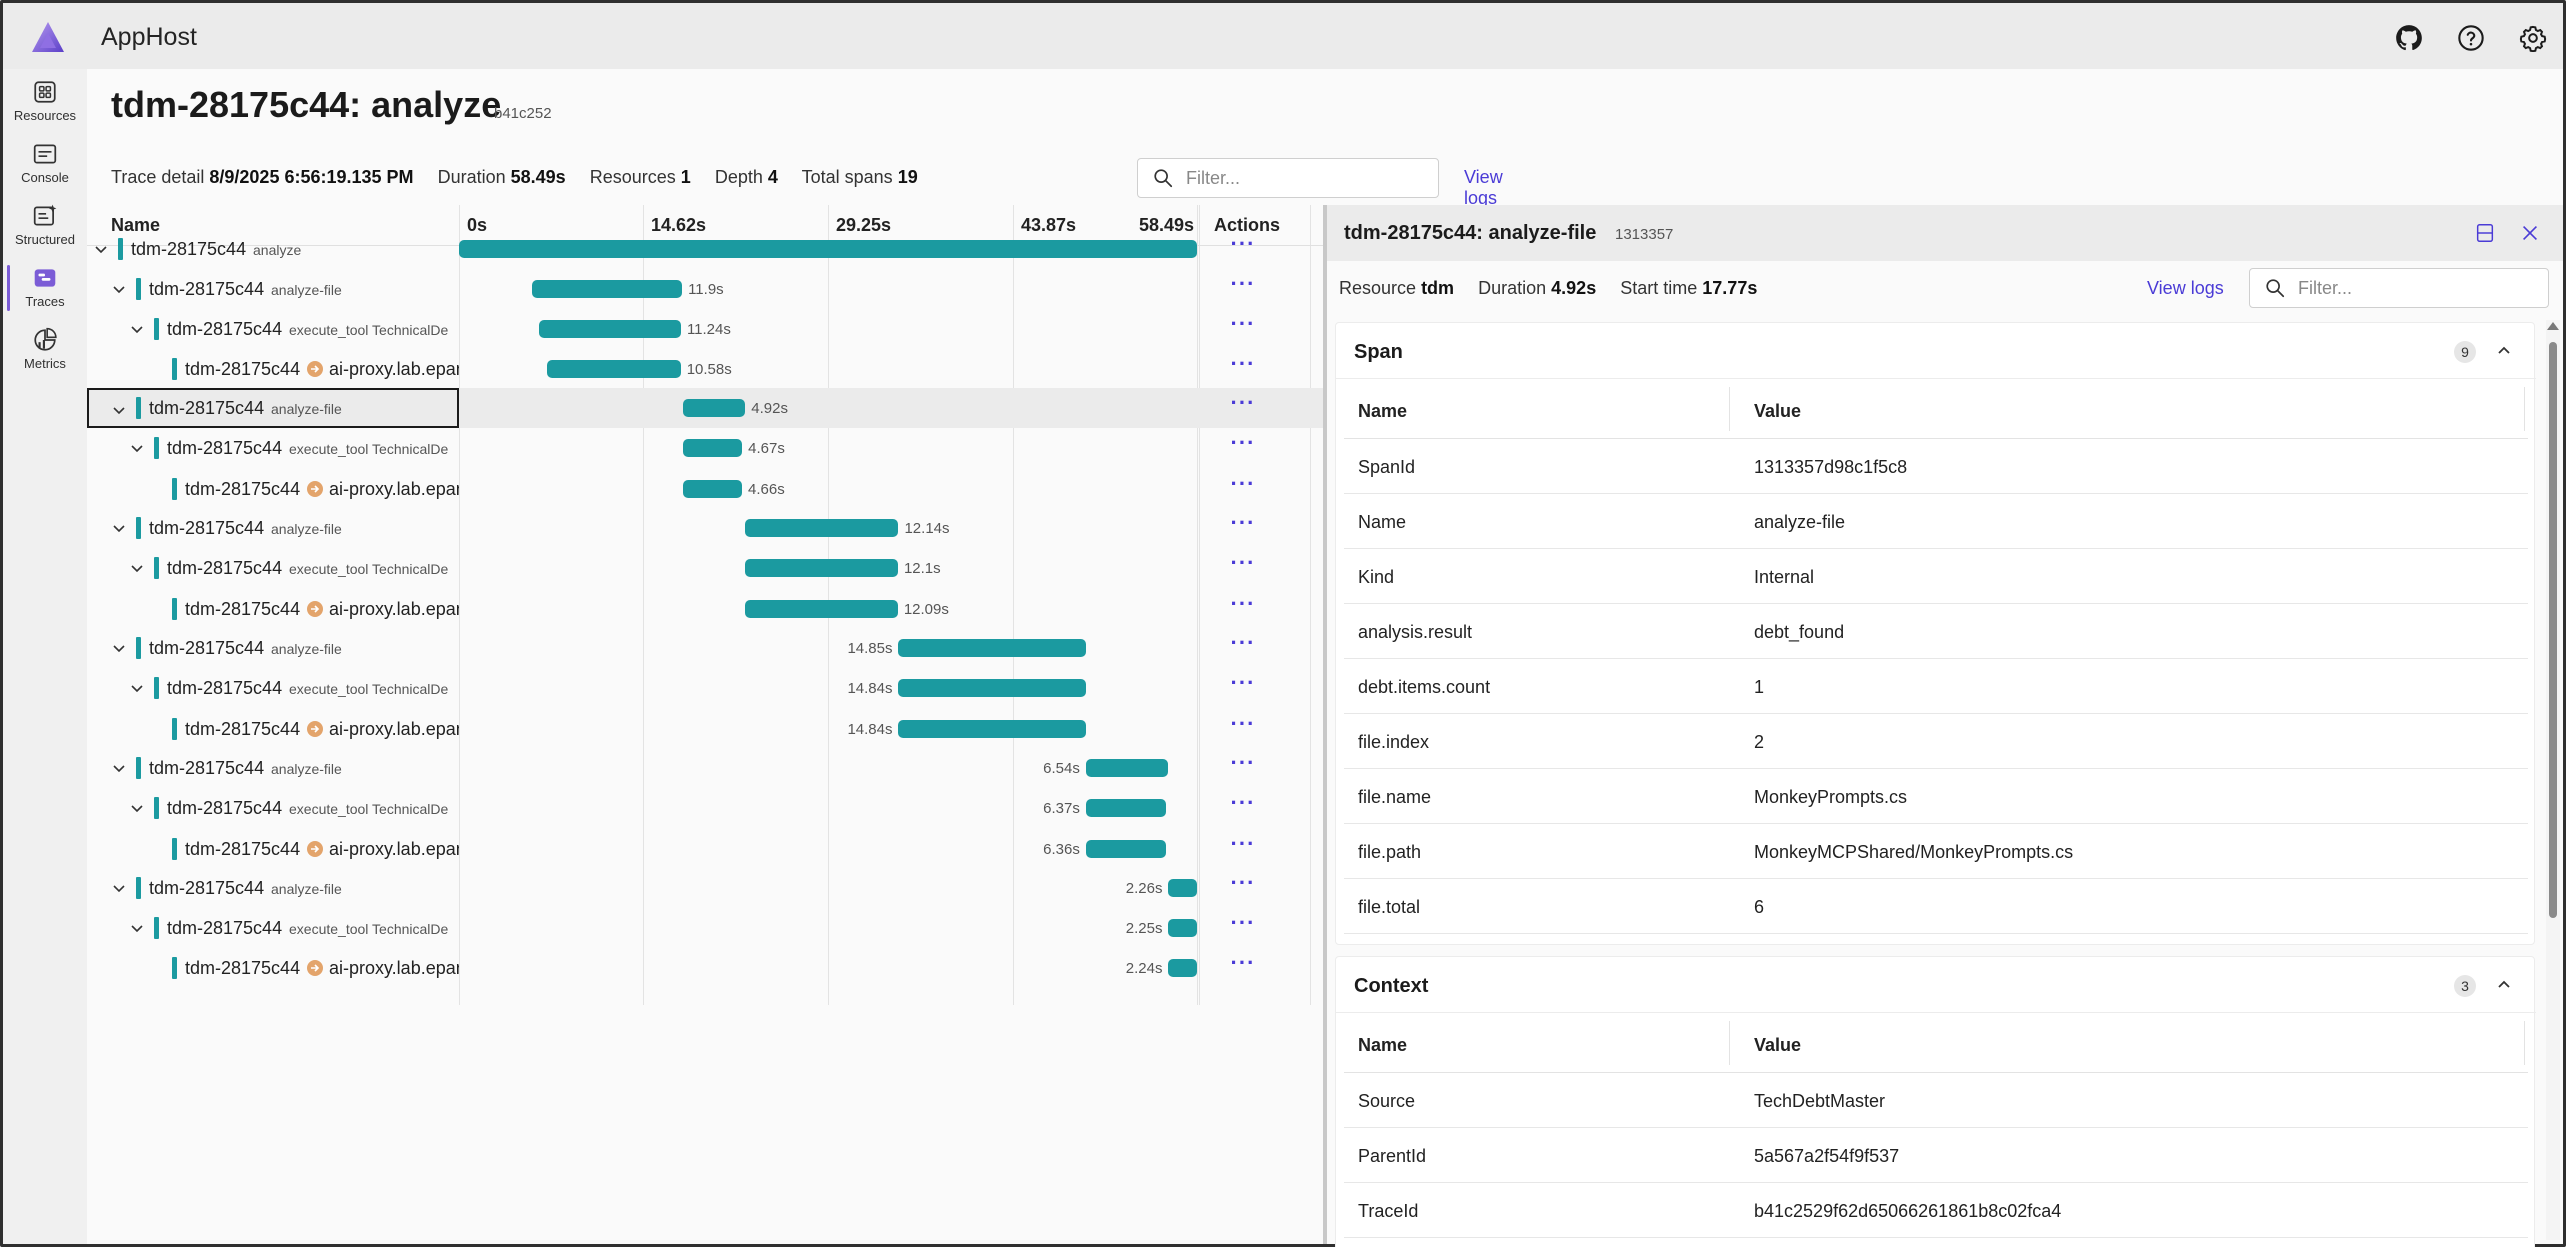  What do you see at coordinates (705, 968) in the screenshot?
I see `trace-row: tdm-28175c44 ai-proxy.lab.epan 2.24s ···` at bounding box center [705, 968].